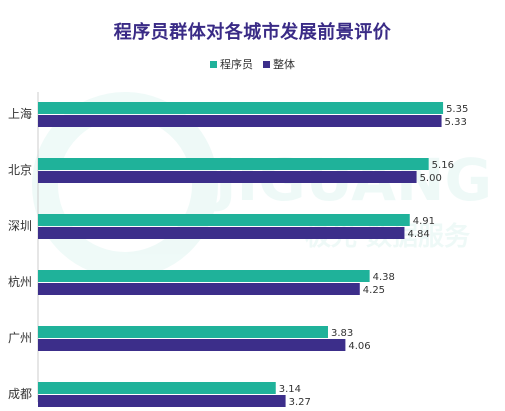 This screenshot has height=411, width=505. I want to click on category-label: 成都, so click(20, 394).